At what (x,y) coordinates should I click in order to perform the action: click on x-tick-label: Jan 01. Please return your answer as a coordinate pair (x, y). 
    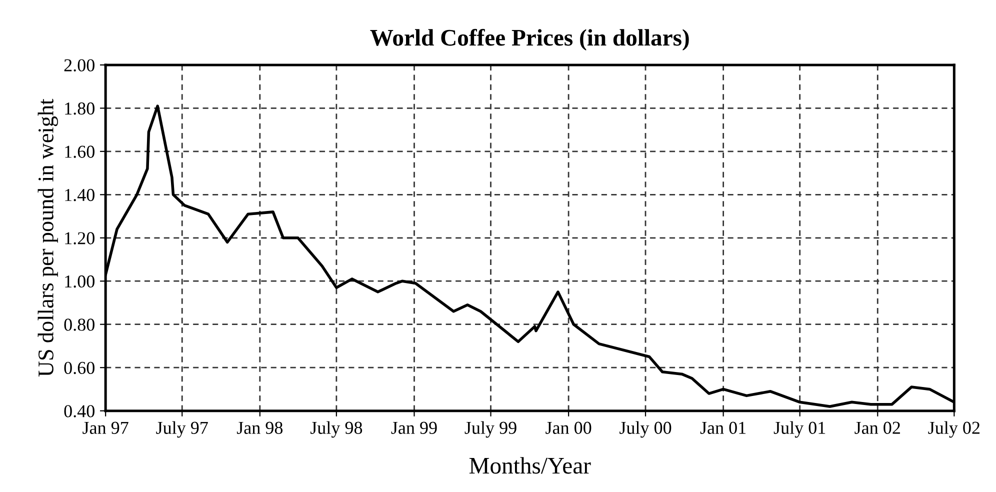
    Looking at the image, I should click on (723, 428).